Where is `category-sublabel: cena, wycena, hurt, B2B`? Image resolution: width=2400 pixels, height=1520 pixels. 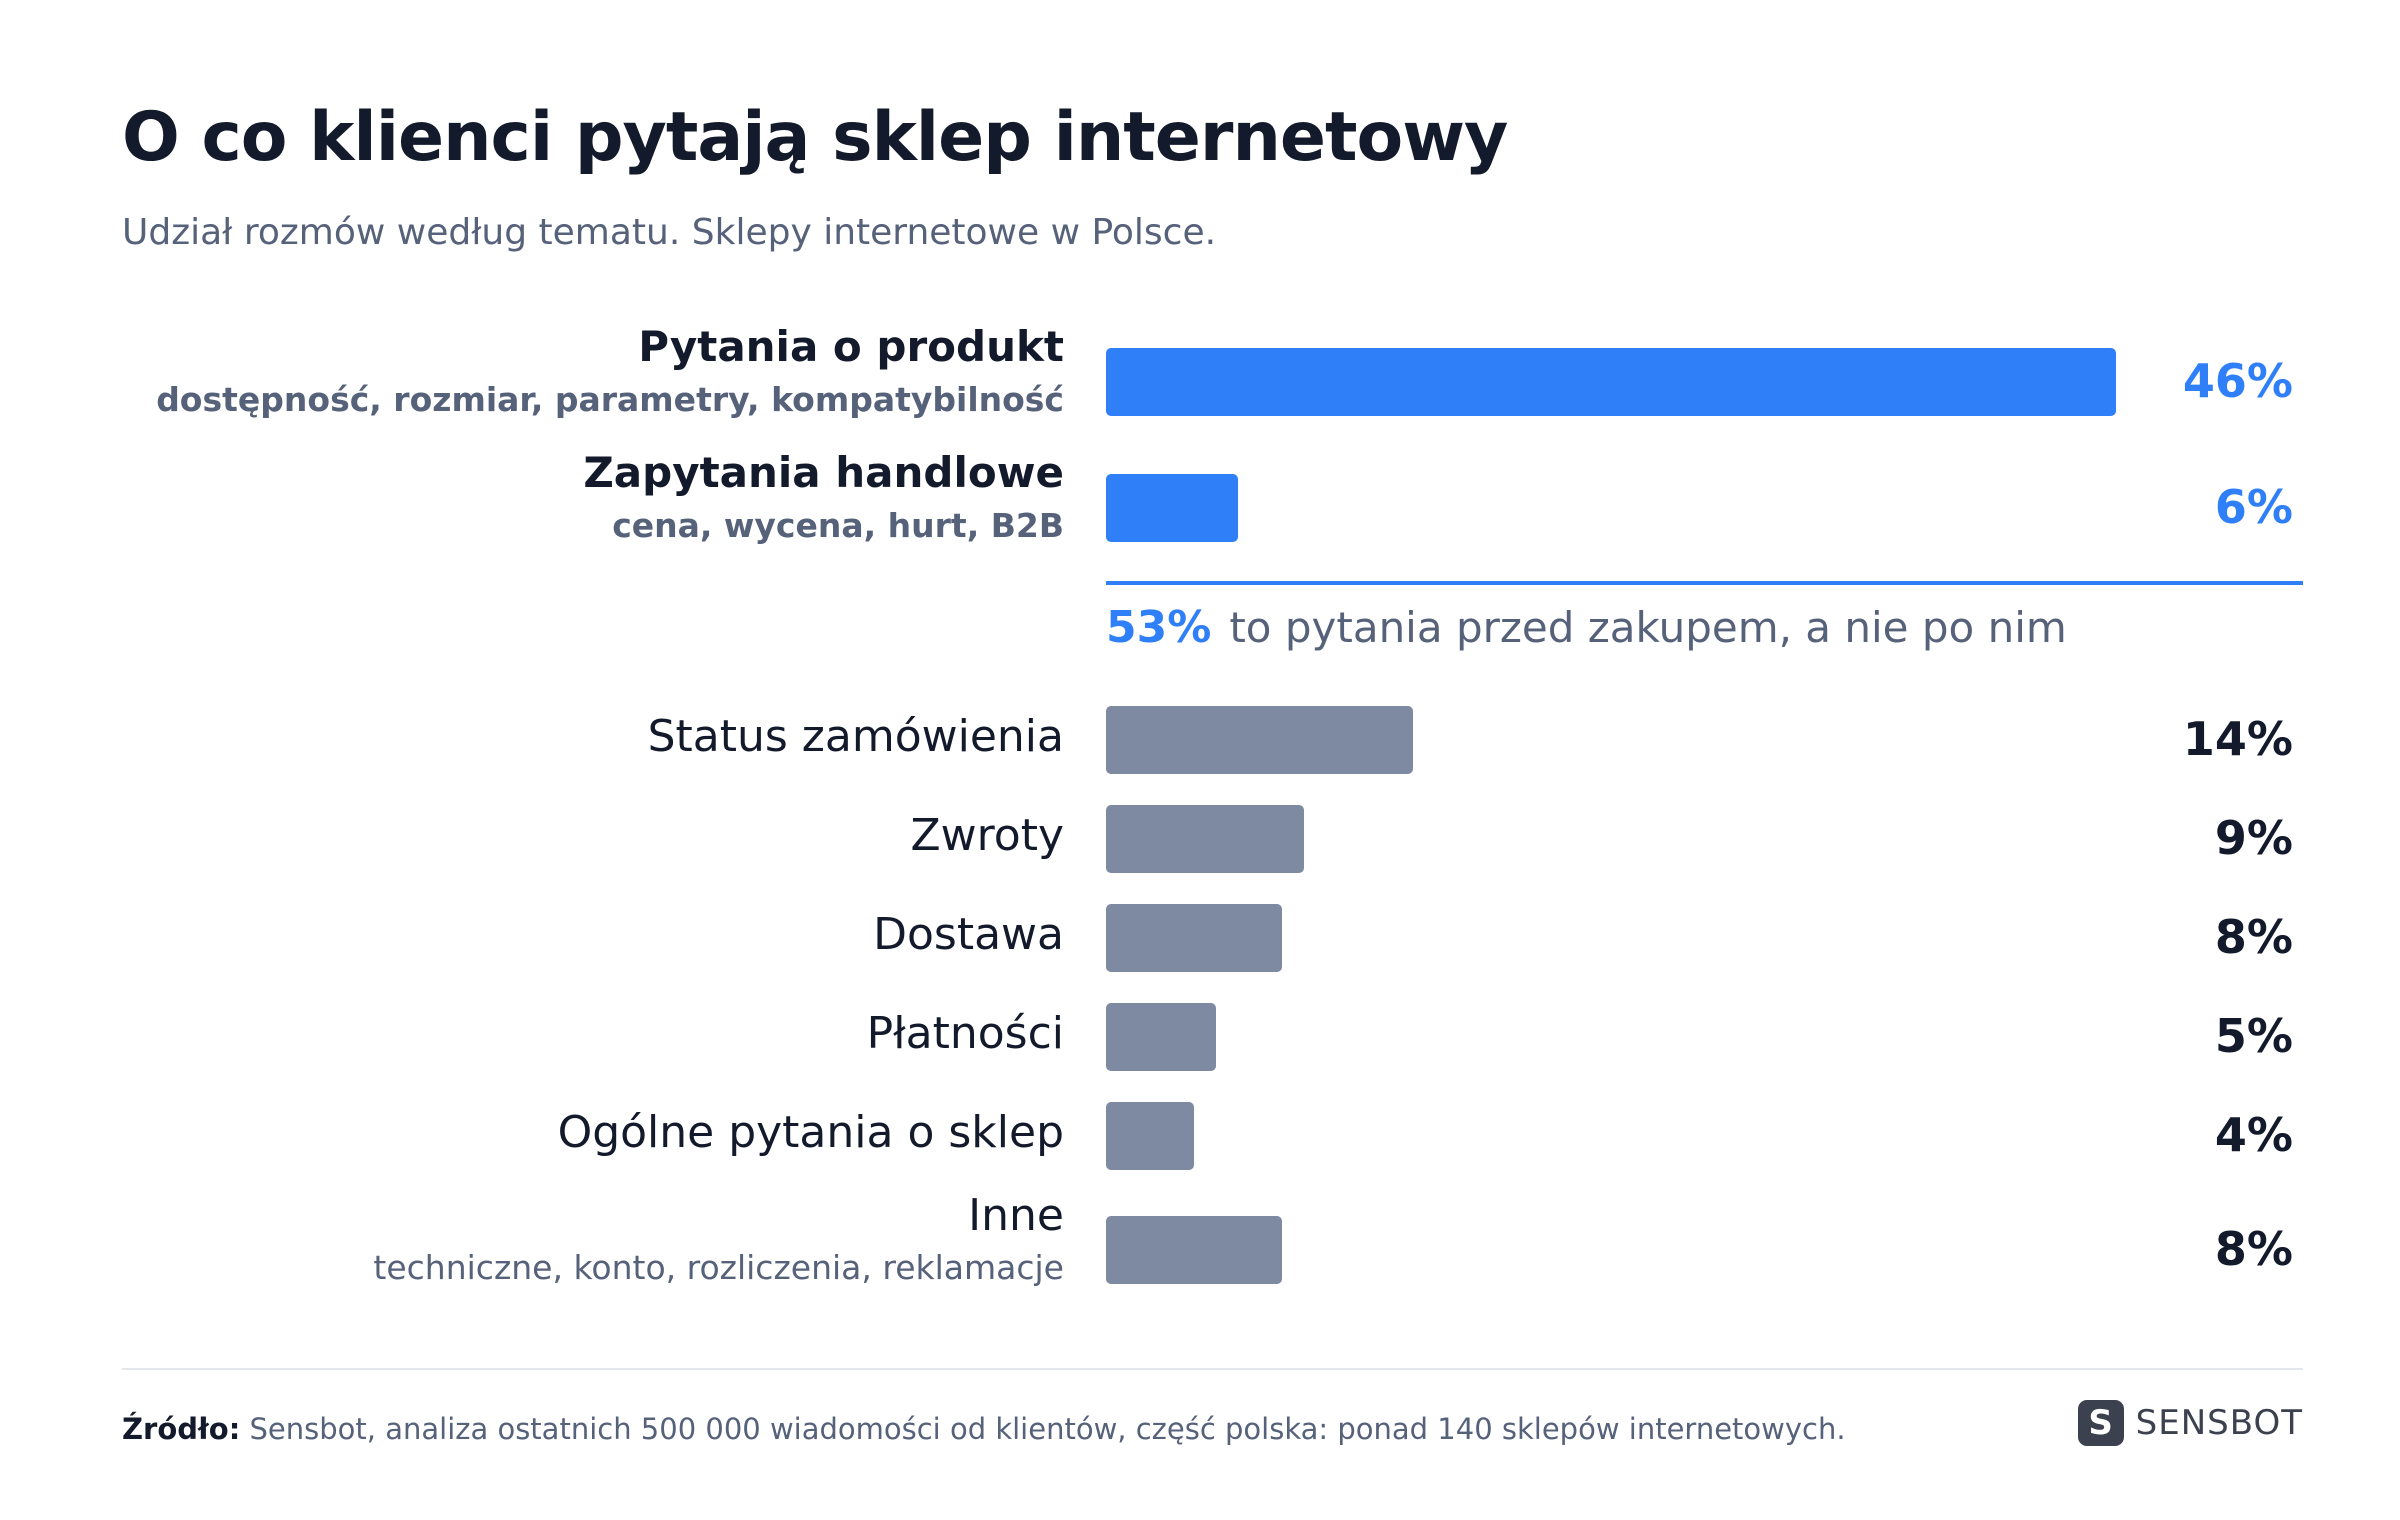
category-sublabel: cena, wycena, hurt, B2B is located at coordinates (838, 525).